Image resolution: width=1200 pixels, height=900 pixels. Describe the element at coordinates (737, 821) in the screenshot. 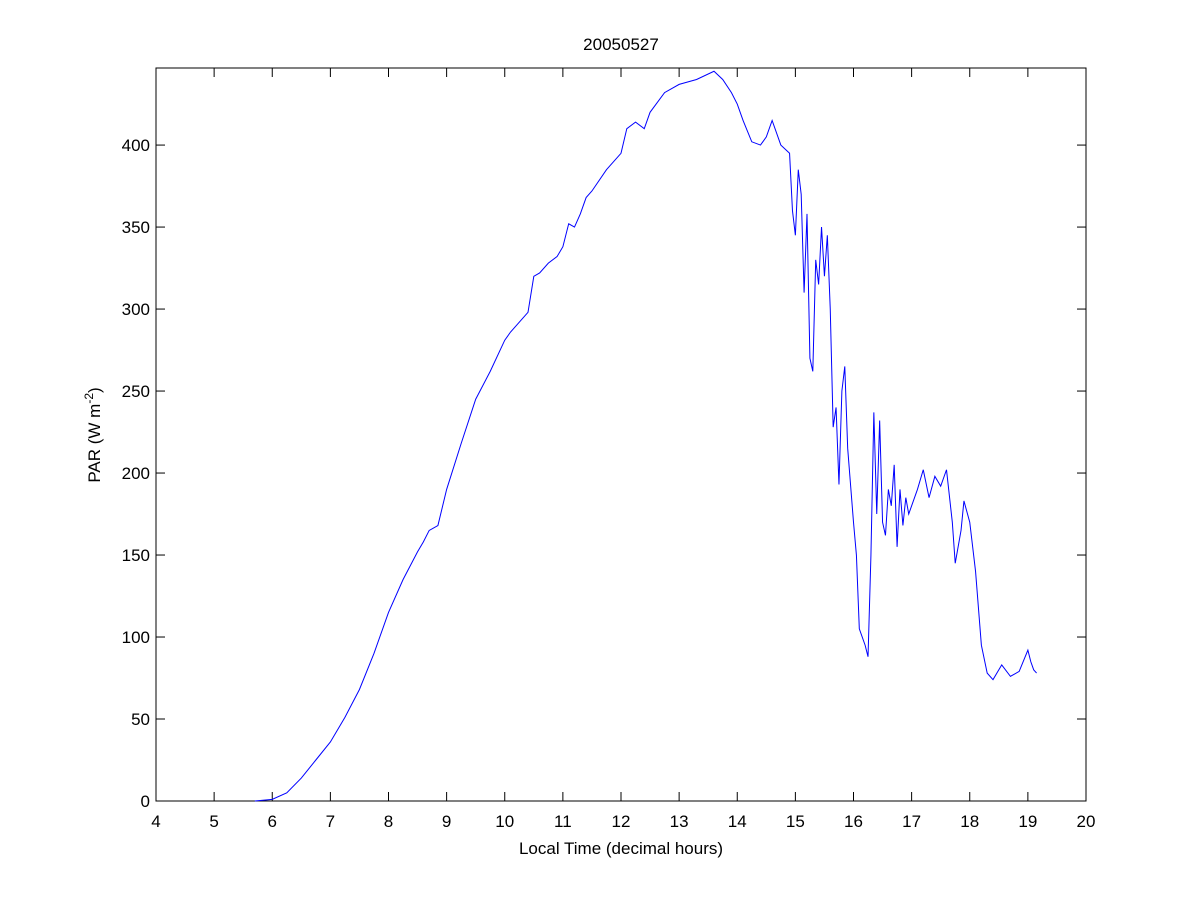

I see `x-tick-label: 14` at that location.